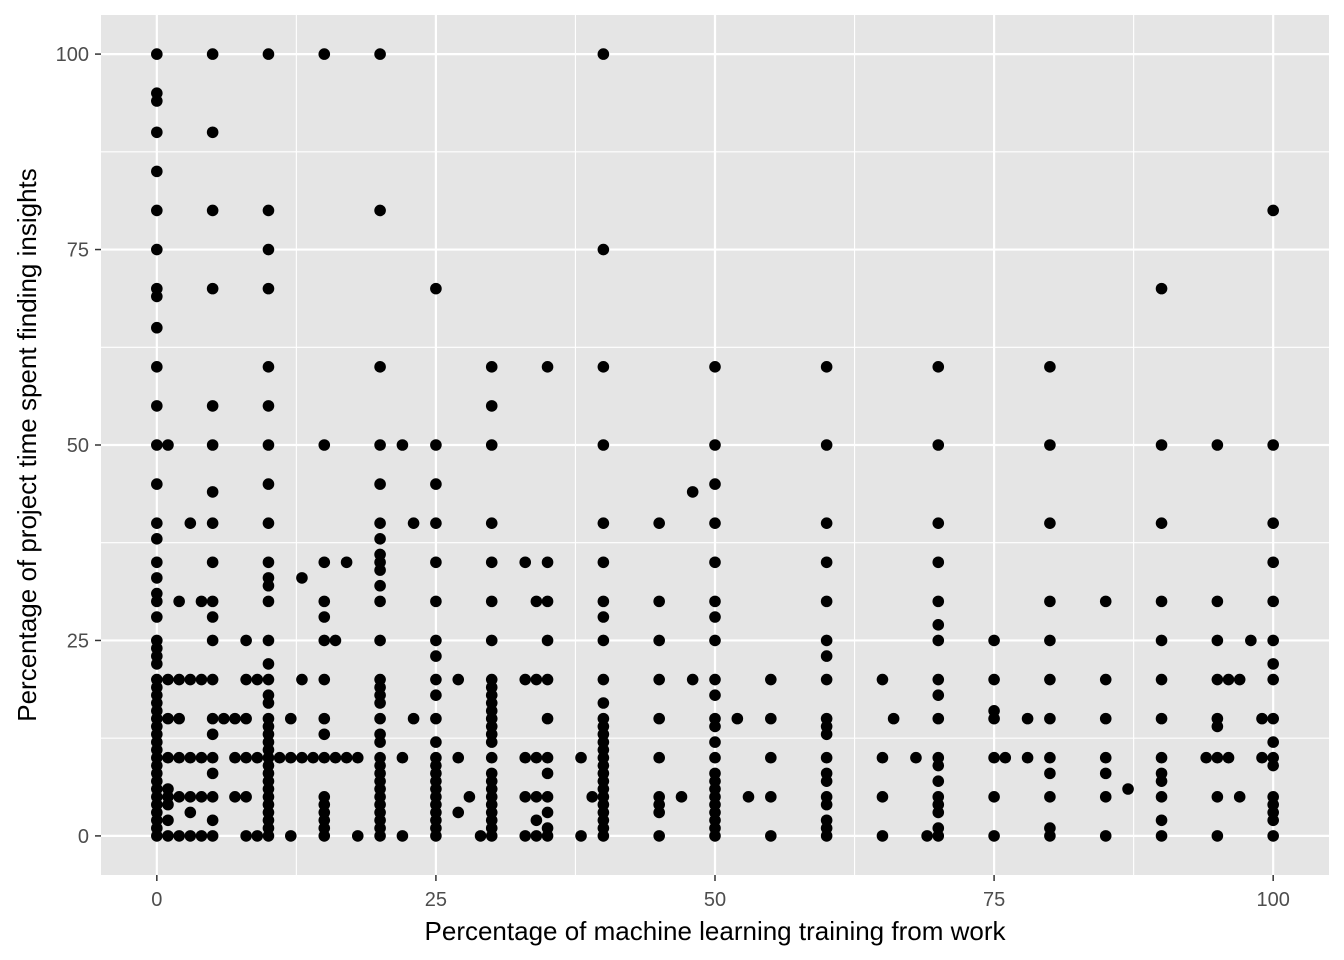  What do you see at coordinates (72, 55) in the screenshot?
I see `y-tick-label: 100` at bounding box center [72, 55].